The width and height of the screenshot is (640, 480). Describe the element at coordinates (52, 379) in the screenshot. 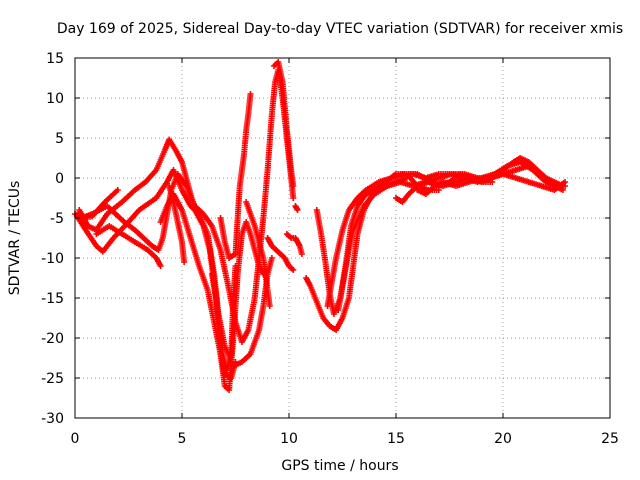

I see `y-tick-label: -25` at that location.